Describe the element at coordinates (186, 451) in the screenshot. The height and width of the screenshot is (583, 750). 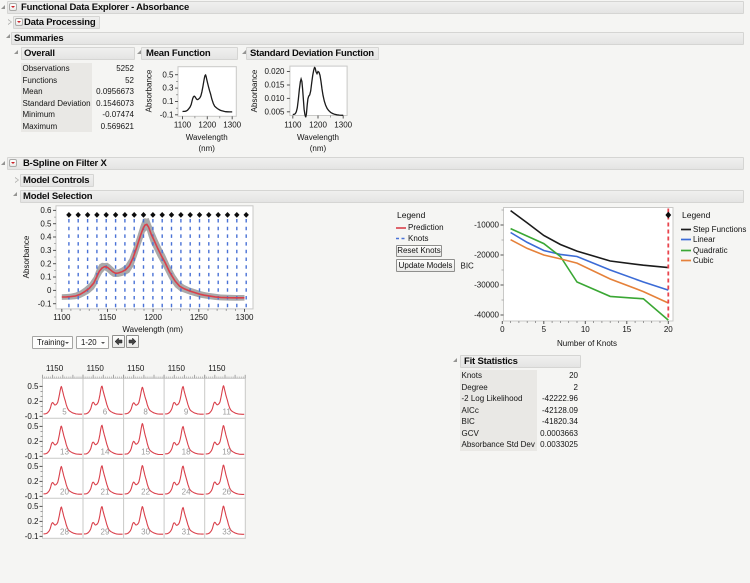
I see `svg-text: 18` at that location.